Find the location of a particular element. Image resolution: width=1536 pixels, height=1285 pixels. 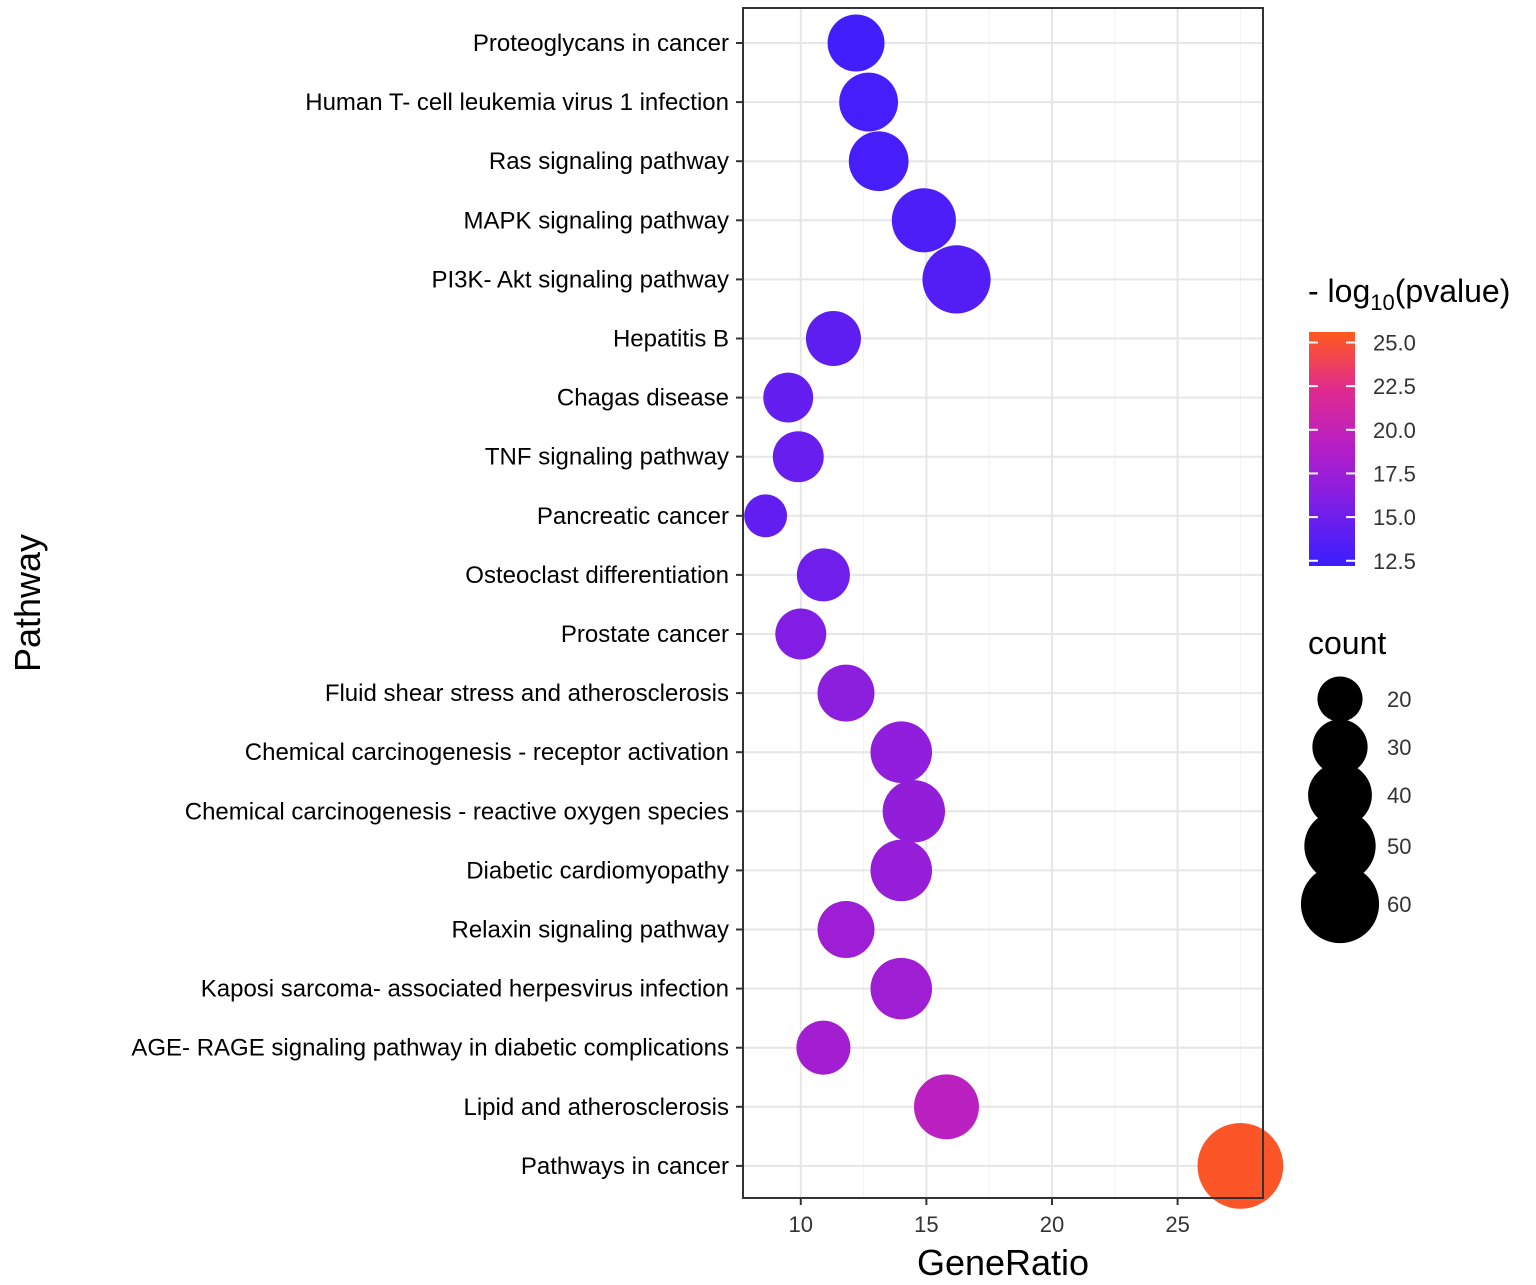

x-tick-label: 20 is located at coordinates (1052, 1224).